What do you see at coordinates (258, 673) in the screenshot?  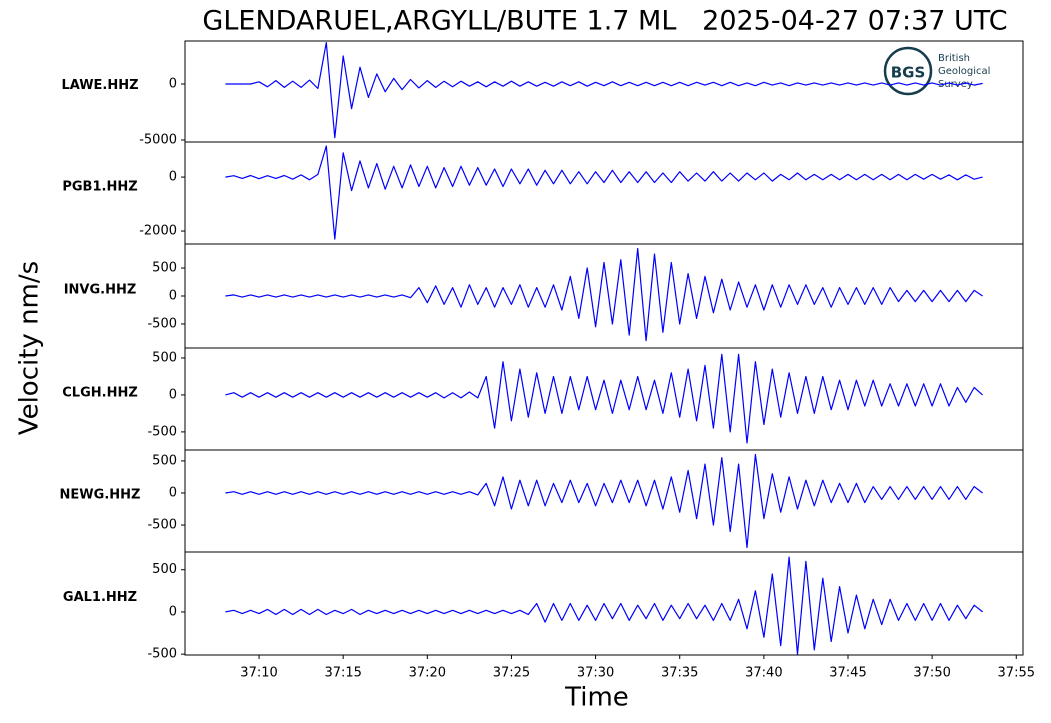 I see `x-tick-label: 37:10` at bounding box center [258, 673].